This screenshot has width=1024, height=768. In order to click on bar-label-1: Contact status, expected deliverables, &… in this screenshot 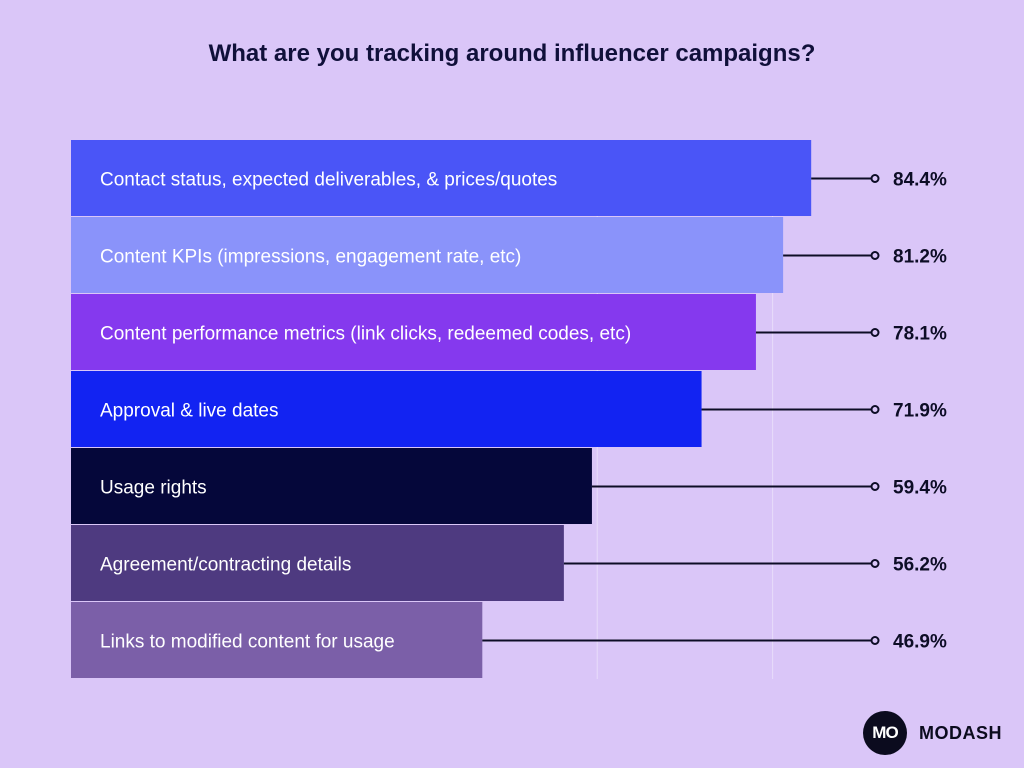, I will do `click(328, 180)`.